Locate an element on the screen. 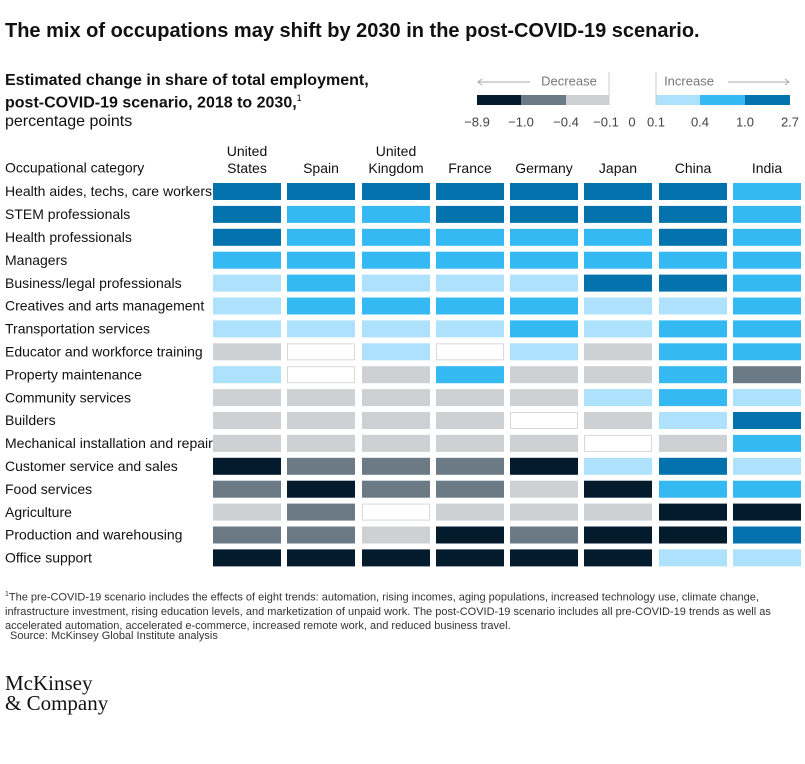 The image size is (805, 764). column-label: India is located at coordinates (767, 168).